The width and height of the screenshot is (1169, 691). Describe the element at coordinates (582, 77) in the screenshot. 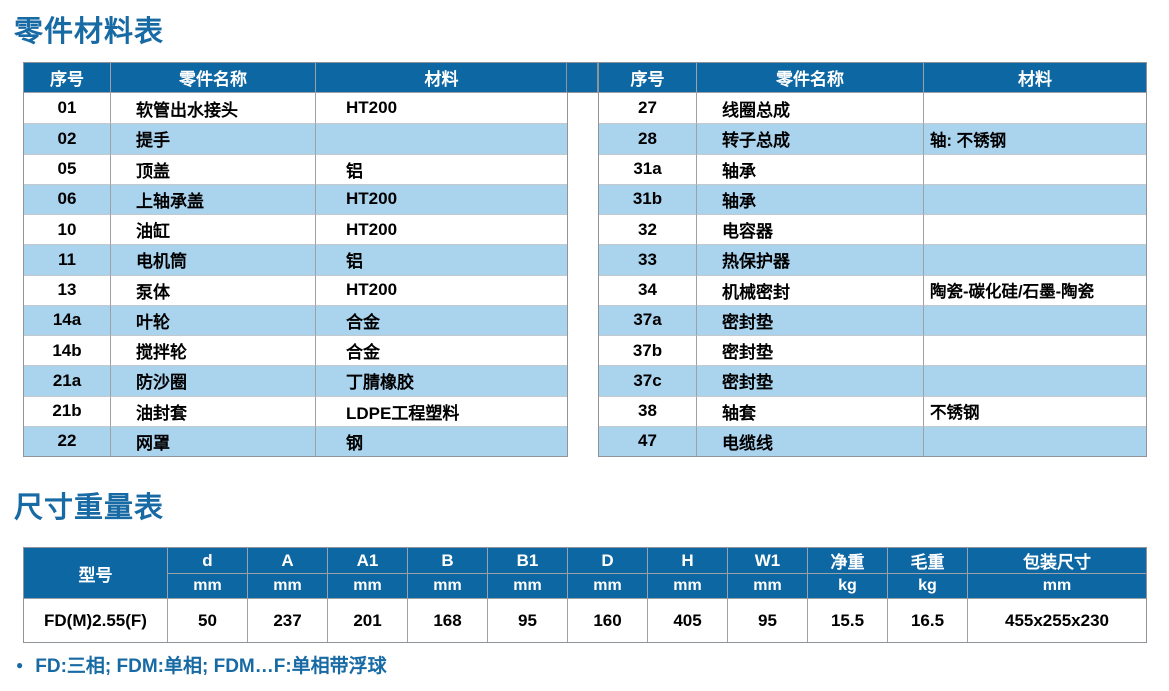

I see `table-header-bridge` at that location.